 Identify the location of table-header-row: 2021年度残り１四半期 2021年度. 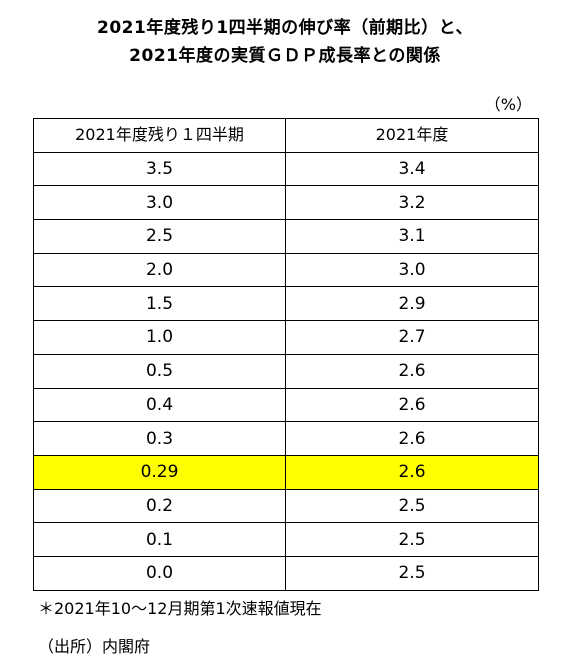
(286, 135).